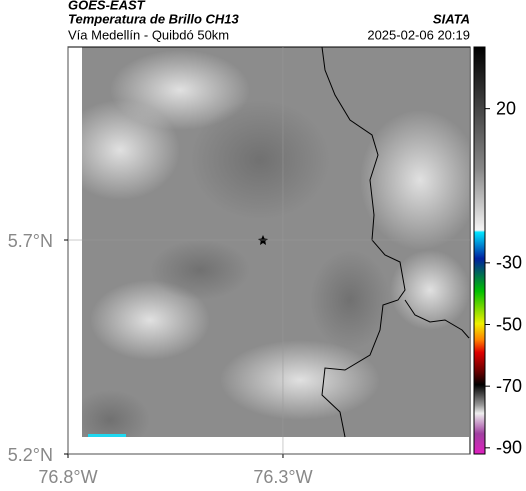 This screenshot has height=491, width=526. What do you see at coordinates (451, 18) in the screenshot?
I see `source: SIATA` at bounding box center [451, 18].